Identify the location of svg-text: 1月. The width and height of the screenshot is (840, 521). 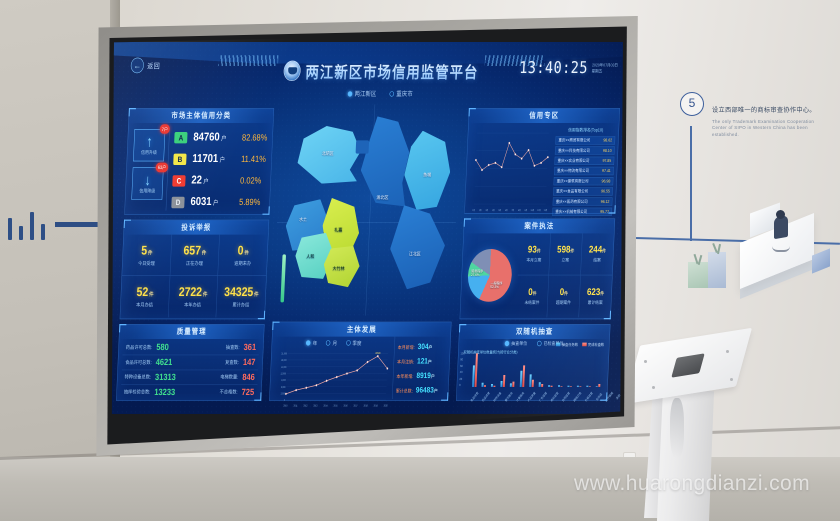
(473, 210).